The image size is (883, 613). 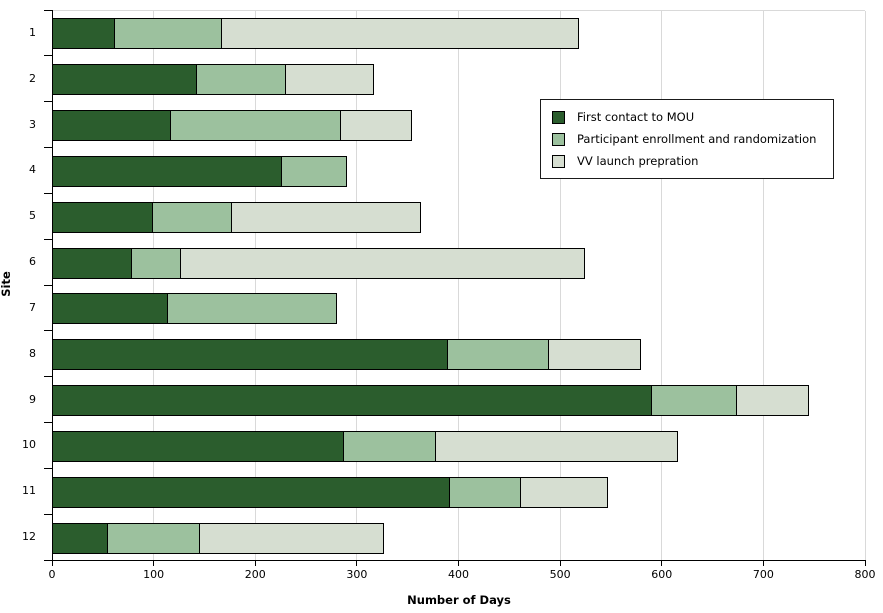 What do you see at coordinates (52, 574) in the screenshot?
I see `x-tick-label-0: 0` at bounding box center [52, 574].